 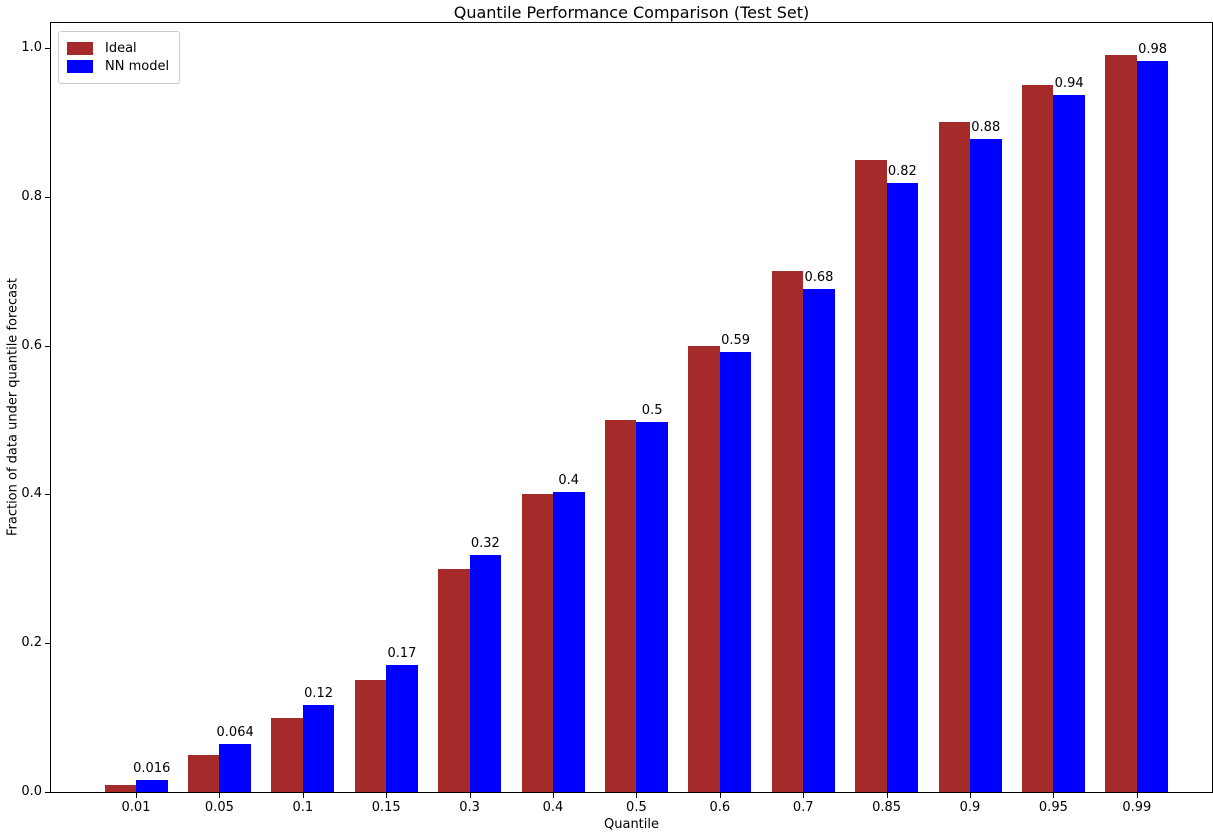 I want to click on legend-swatch-ideal-icon, so click(x=80, y=48).